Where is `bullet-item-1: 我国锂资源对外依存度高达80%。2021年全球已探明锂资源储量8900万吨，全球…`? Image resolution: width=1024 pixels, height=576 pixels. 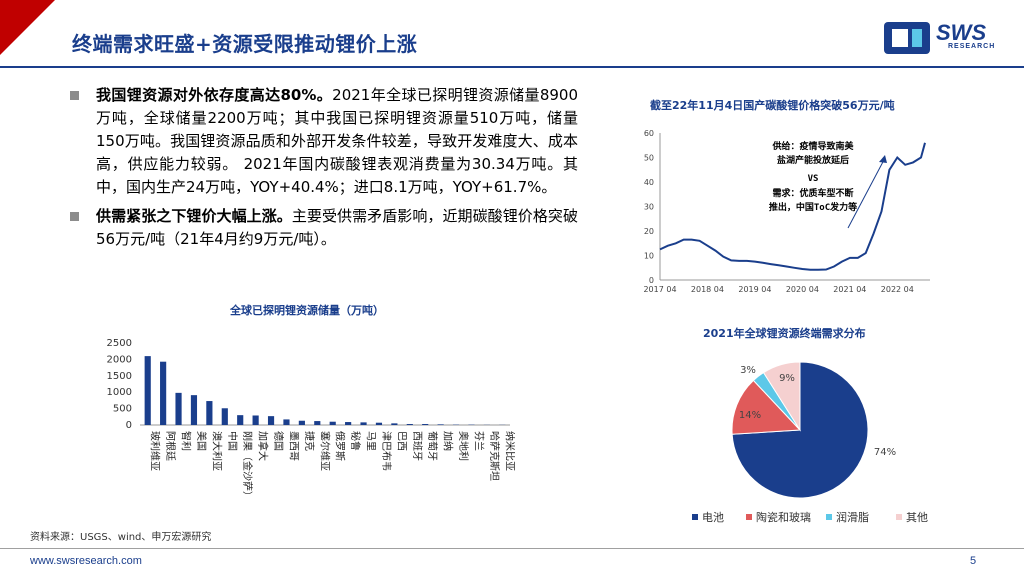
bullet-item-1: 我国锂资源对外依存度高达80%。2021年全球已探明锂资源储量8900万吨，全球… is located at coordinates (323, 141).